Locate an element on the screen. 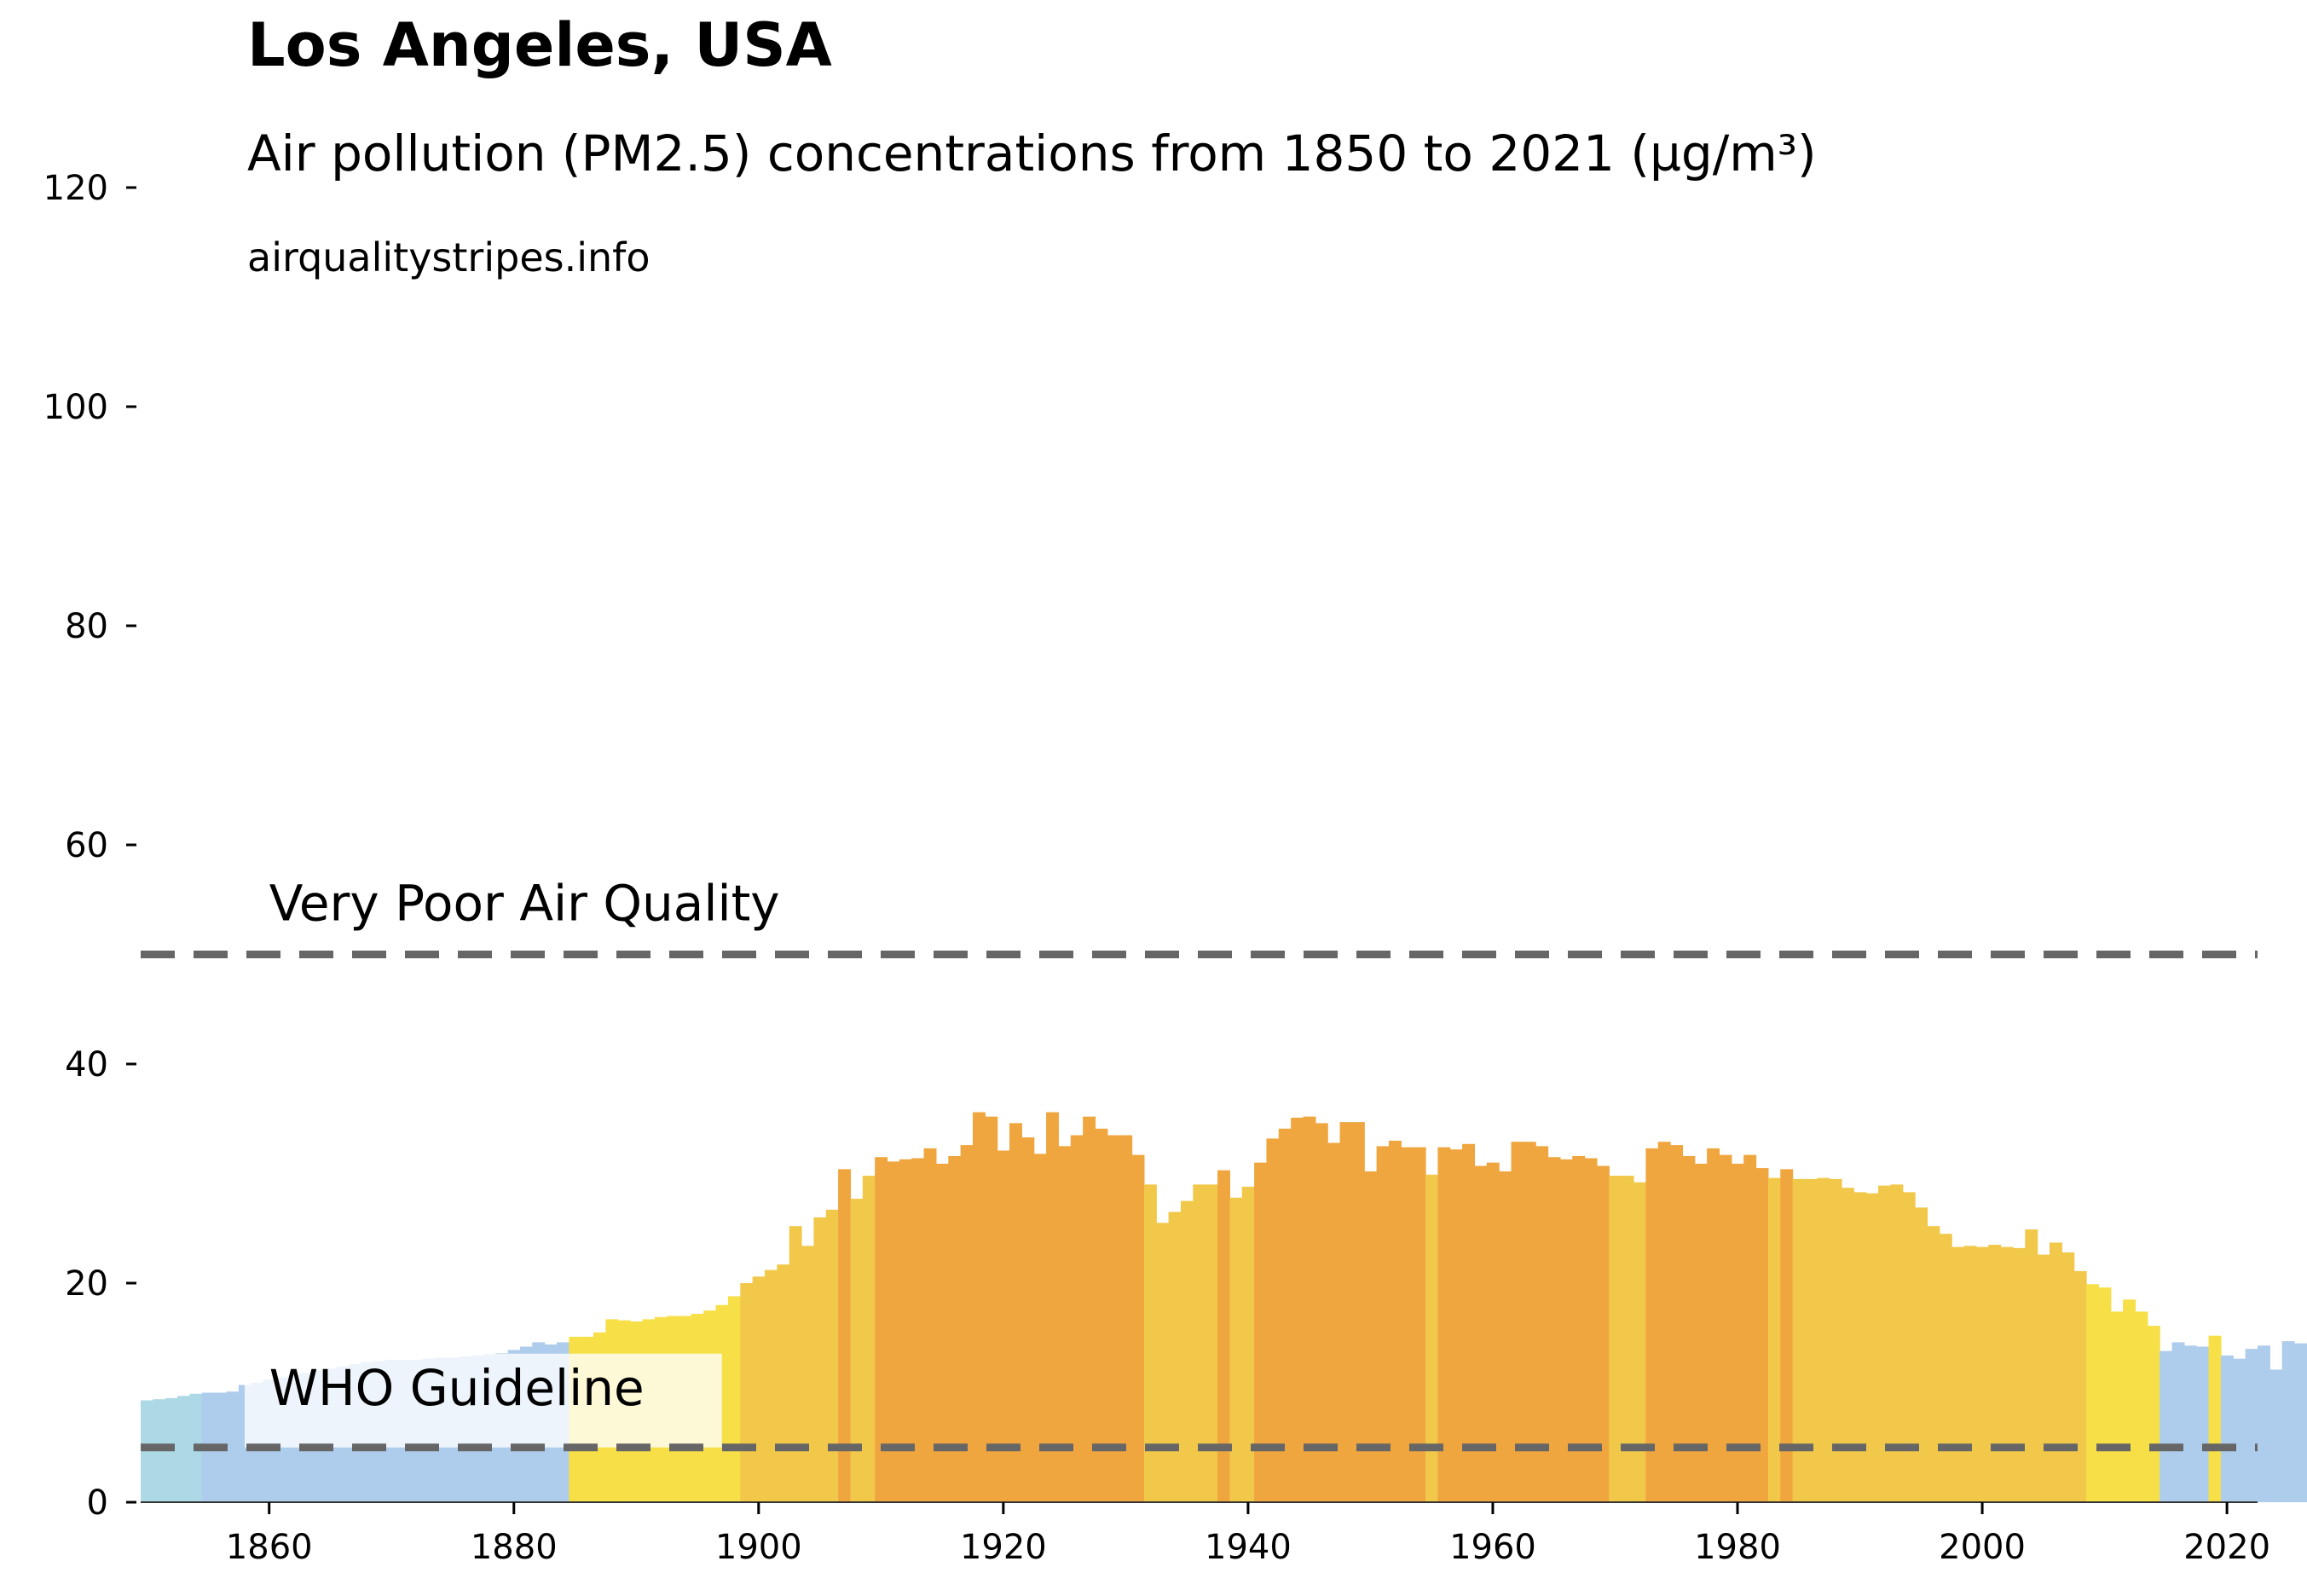 The height and width of the screenshot is (1596, 2307). bar-1941 is located at coordinates (1261, 1332).